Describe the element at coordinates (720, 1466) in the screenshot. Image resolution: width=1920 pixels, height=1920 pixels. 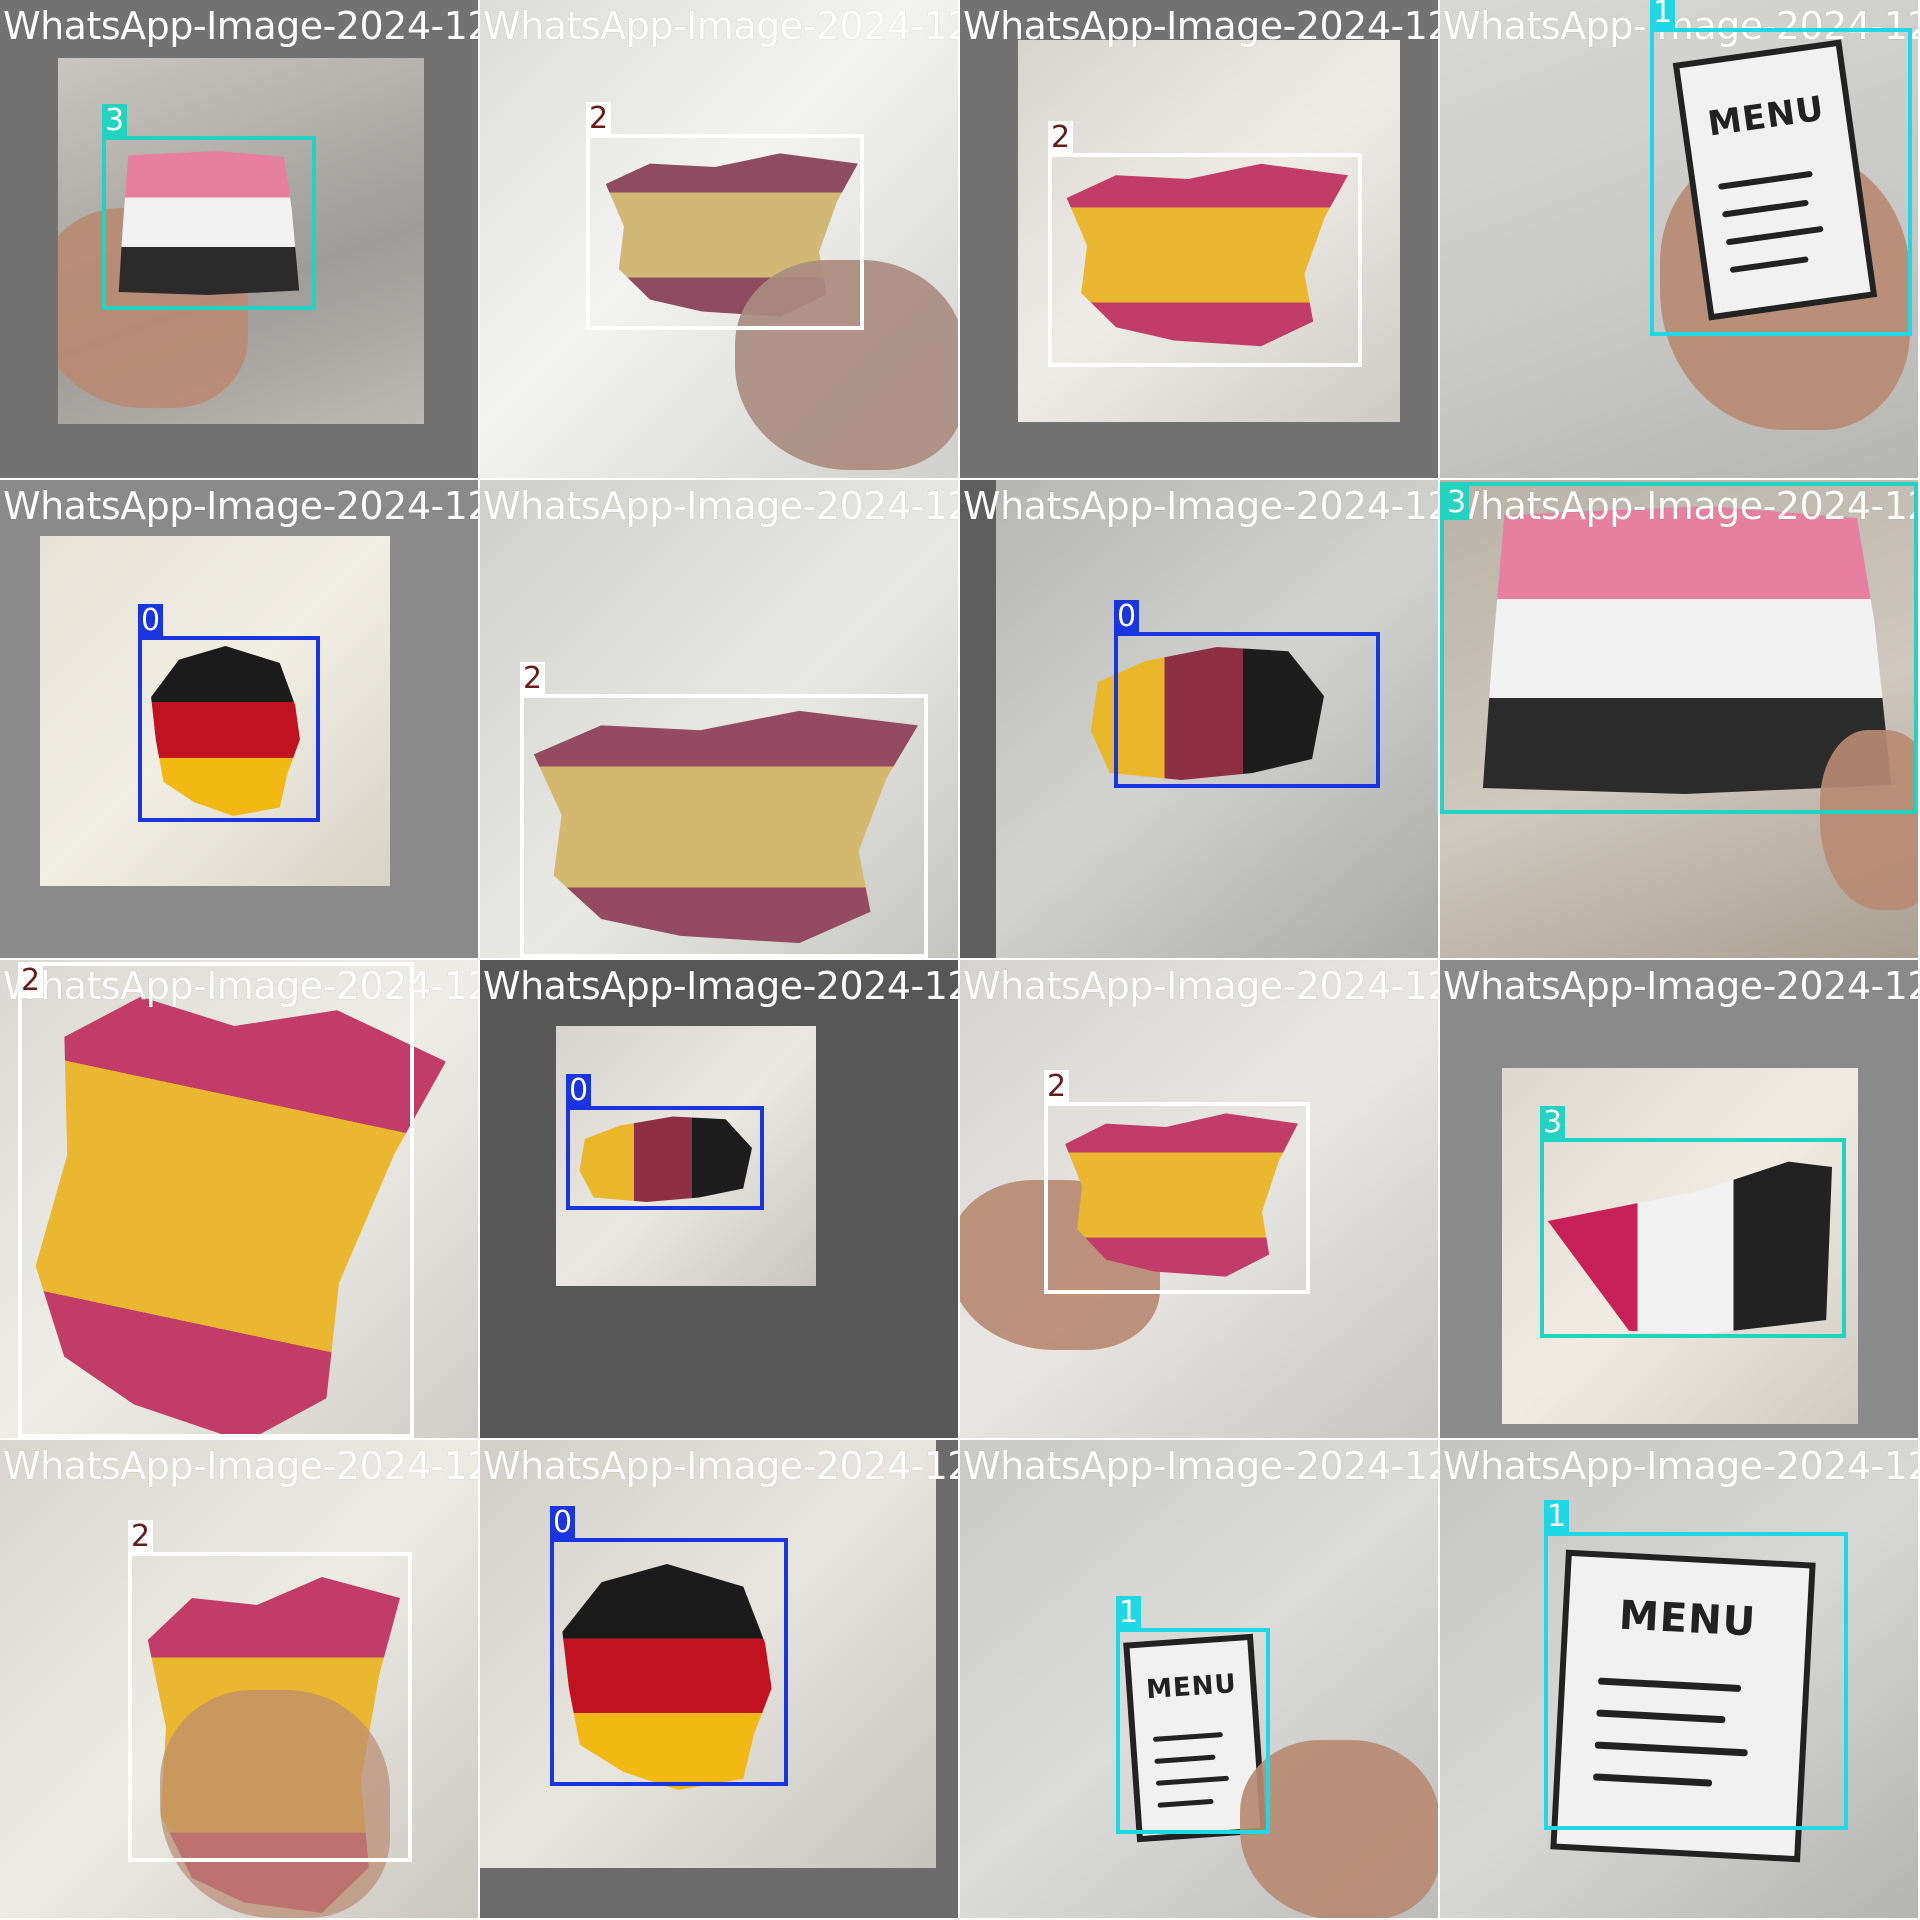
I see `tile-filename: WhatsApp-Image-2024-12-05-at-7.37.09-PM` at that location.